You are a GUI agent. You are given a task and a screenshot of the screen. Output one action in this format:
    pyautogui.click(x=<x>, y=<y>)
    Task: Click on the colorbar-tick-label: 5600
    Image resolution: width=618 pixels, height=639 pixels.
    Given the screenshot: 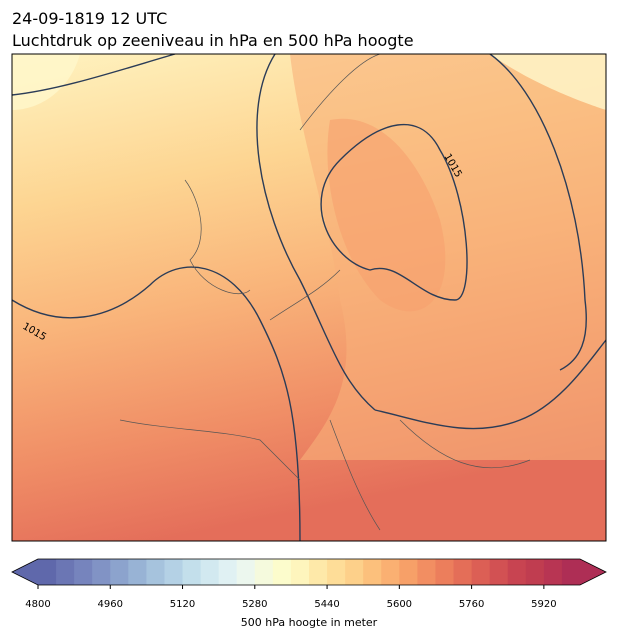 What is the action you would take?
    pyautogui.click(x=399, y=604)
    